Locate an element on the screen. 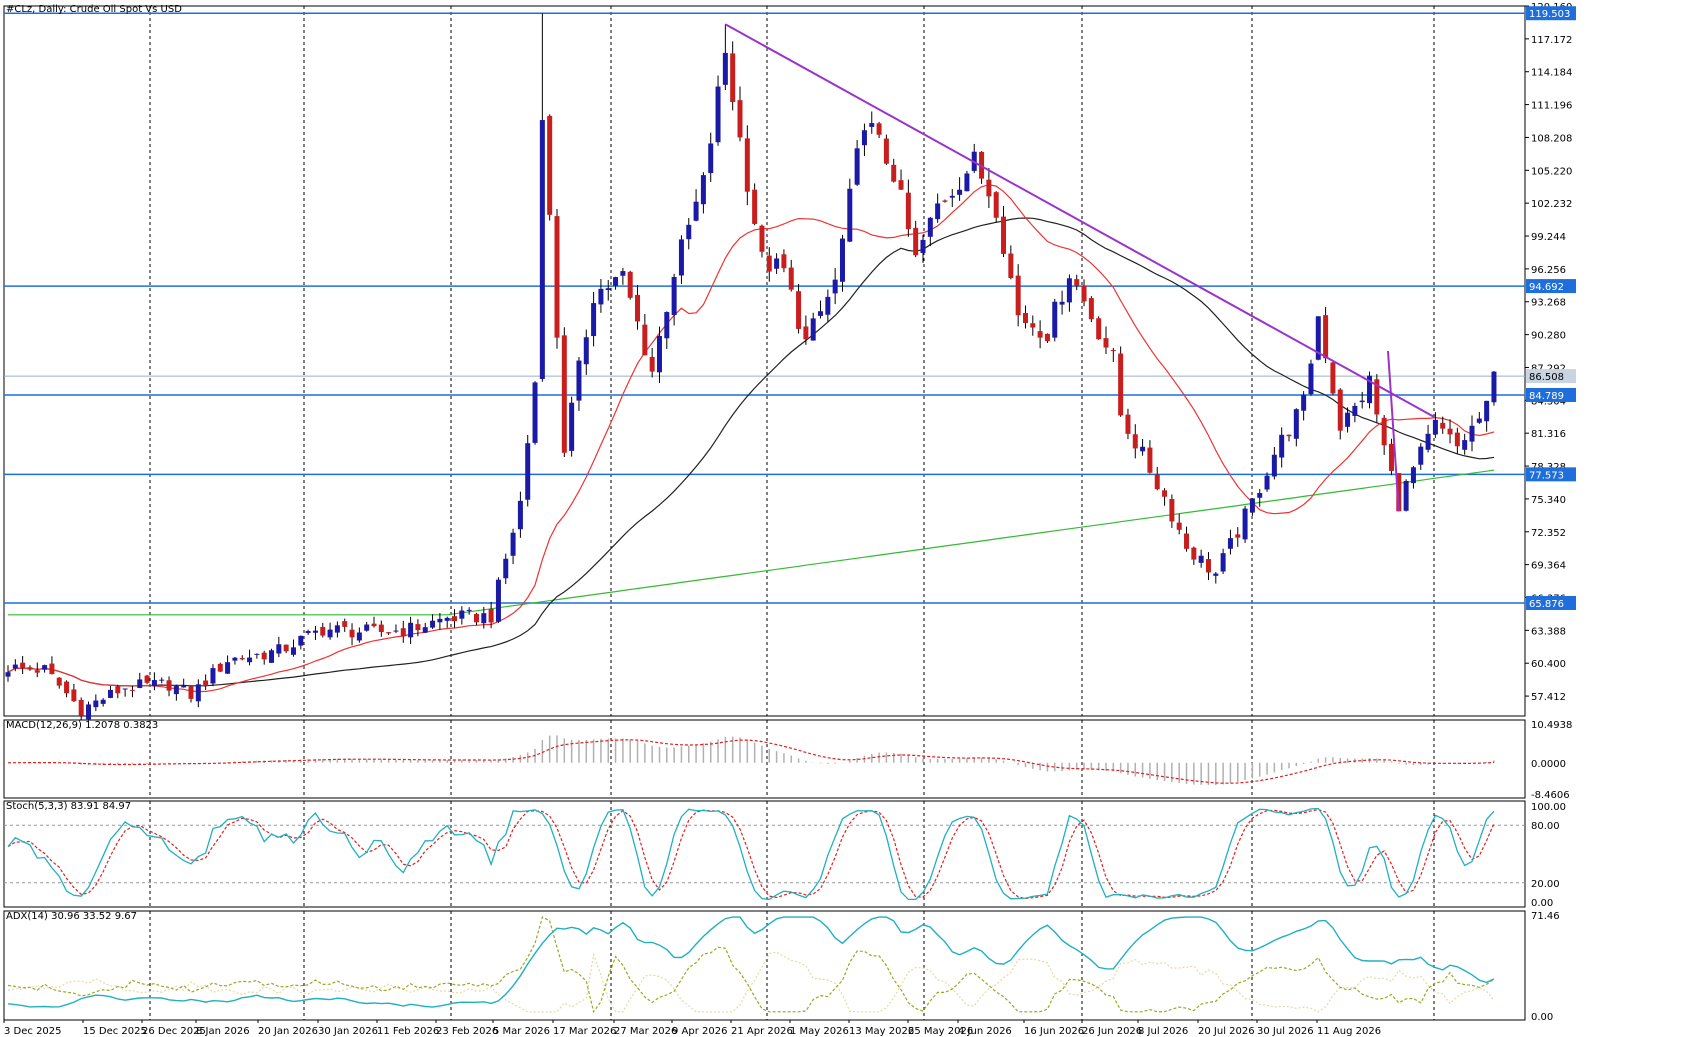 This screenshot has height=1037, width=1707. date-label: 21 Apr 2026 is located at coordinates (762, 1031).